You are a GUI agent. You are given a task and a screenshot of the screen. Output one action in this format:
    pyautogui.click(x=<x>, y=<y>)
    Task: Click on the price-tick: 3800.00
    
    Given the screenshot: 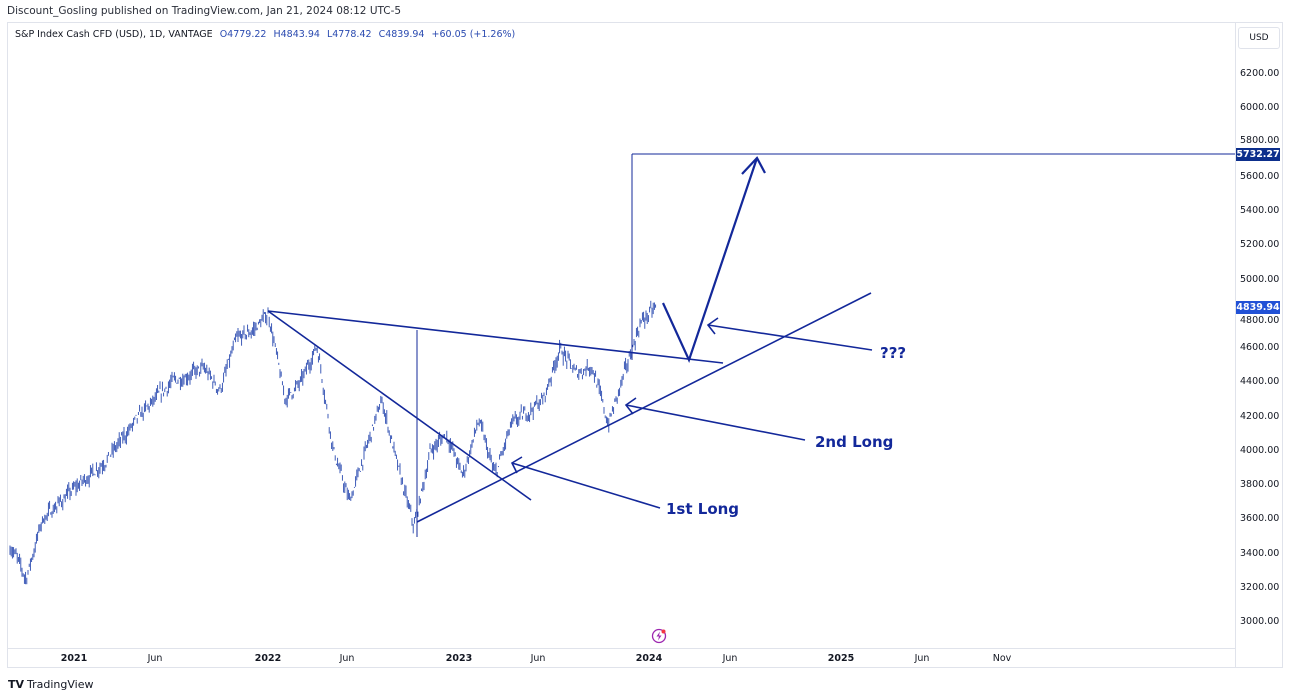 What is the action you would take?
    pyautogui.click(x=1260, y=484)
    